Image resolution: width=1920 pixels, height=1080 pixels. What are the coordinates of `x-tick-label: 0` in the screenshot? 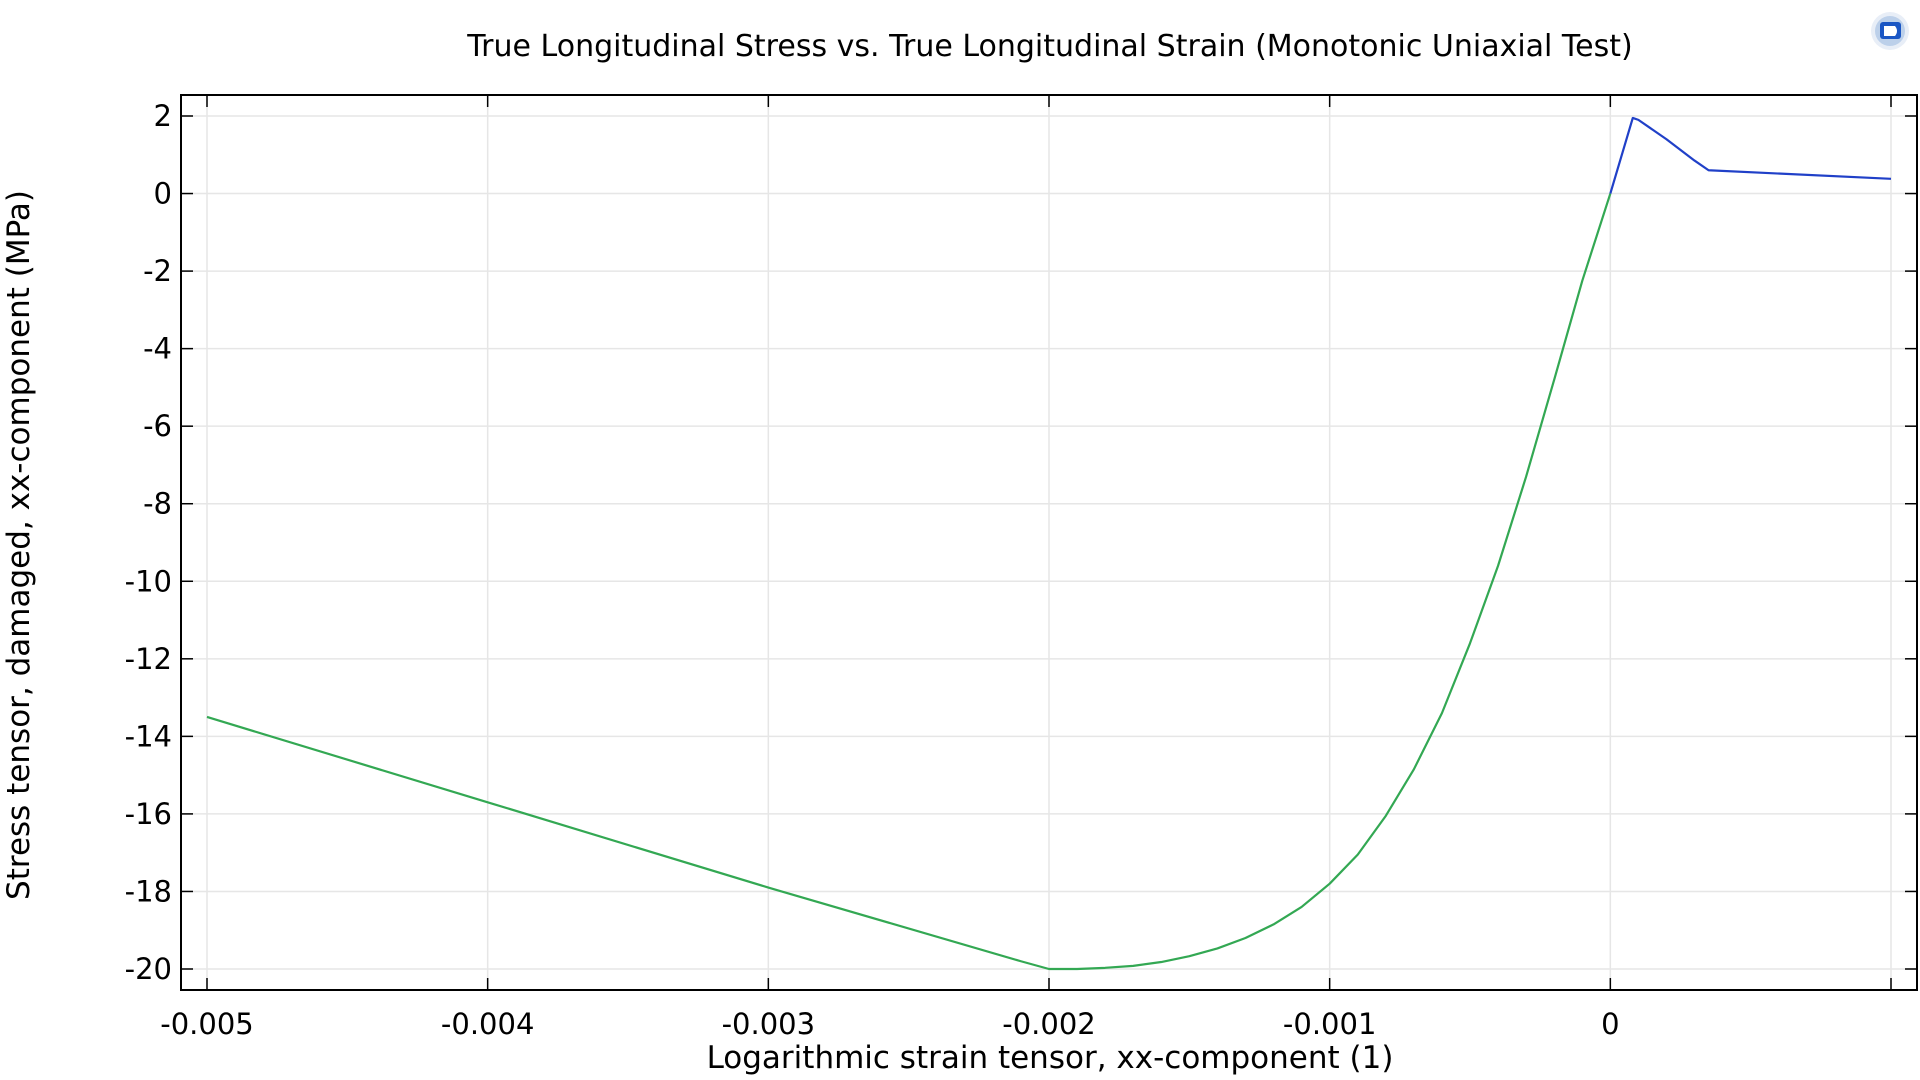 It's located at (1610, 1024).